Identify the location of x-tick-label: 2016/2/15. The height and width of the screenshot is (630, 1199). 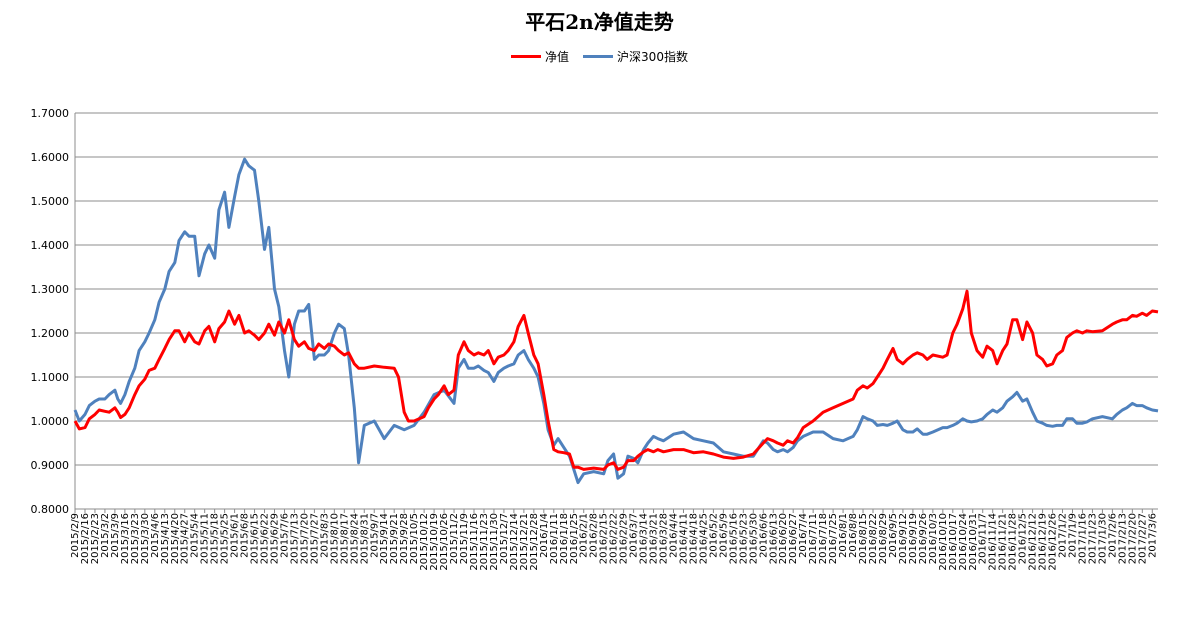
(604, 538).